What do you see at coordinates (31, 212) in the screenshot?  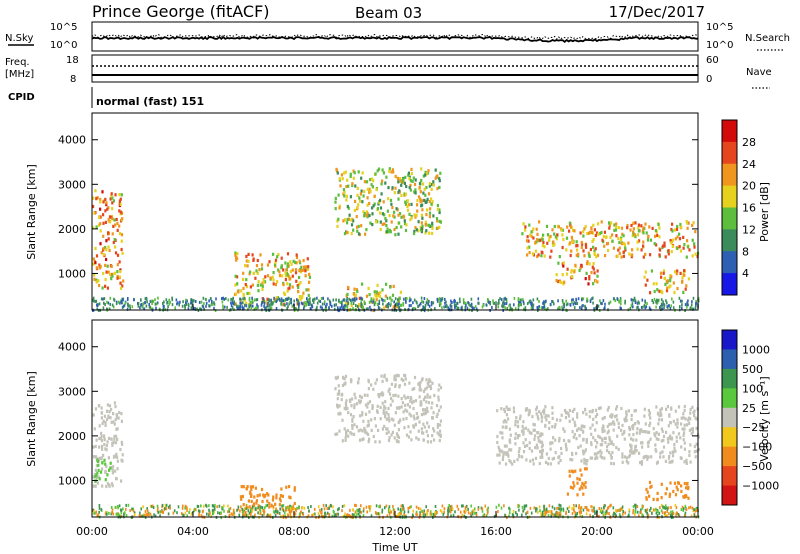 I see `power-ylabel: Slant Range [km]` at bounding box center [31, 212].